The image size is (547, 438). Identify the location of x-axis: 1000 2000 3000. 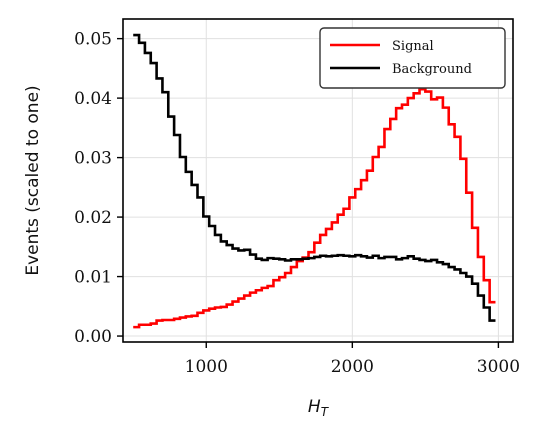
(352, 359).